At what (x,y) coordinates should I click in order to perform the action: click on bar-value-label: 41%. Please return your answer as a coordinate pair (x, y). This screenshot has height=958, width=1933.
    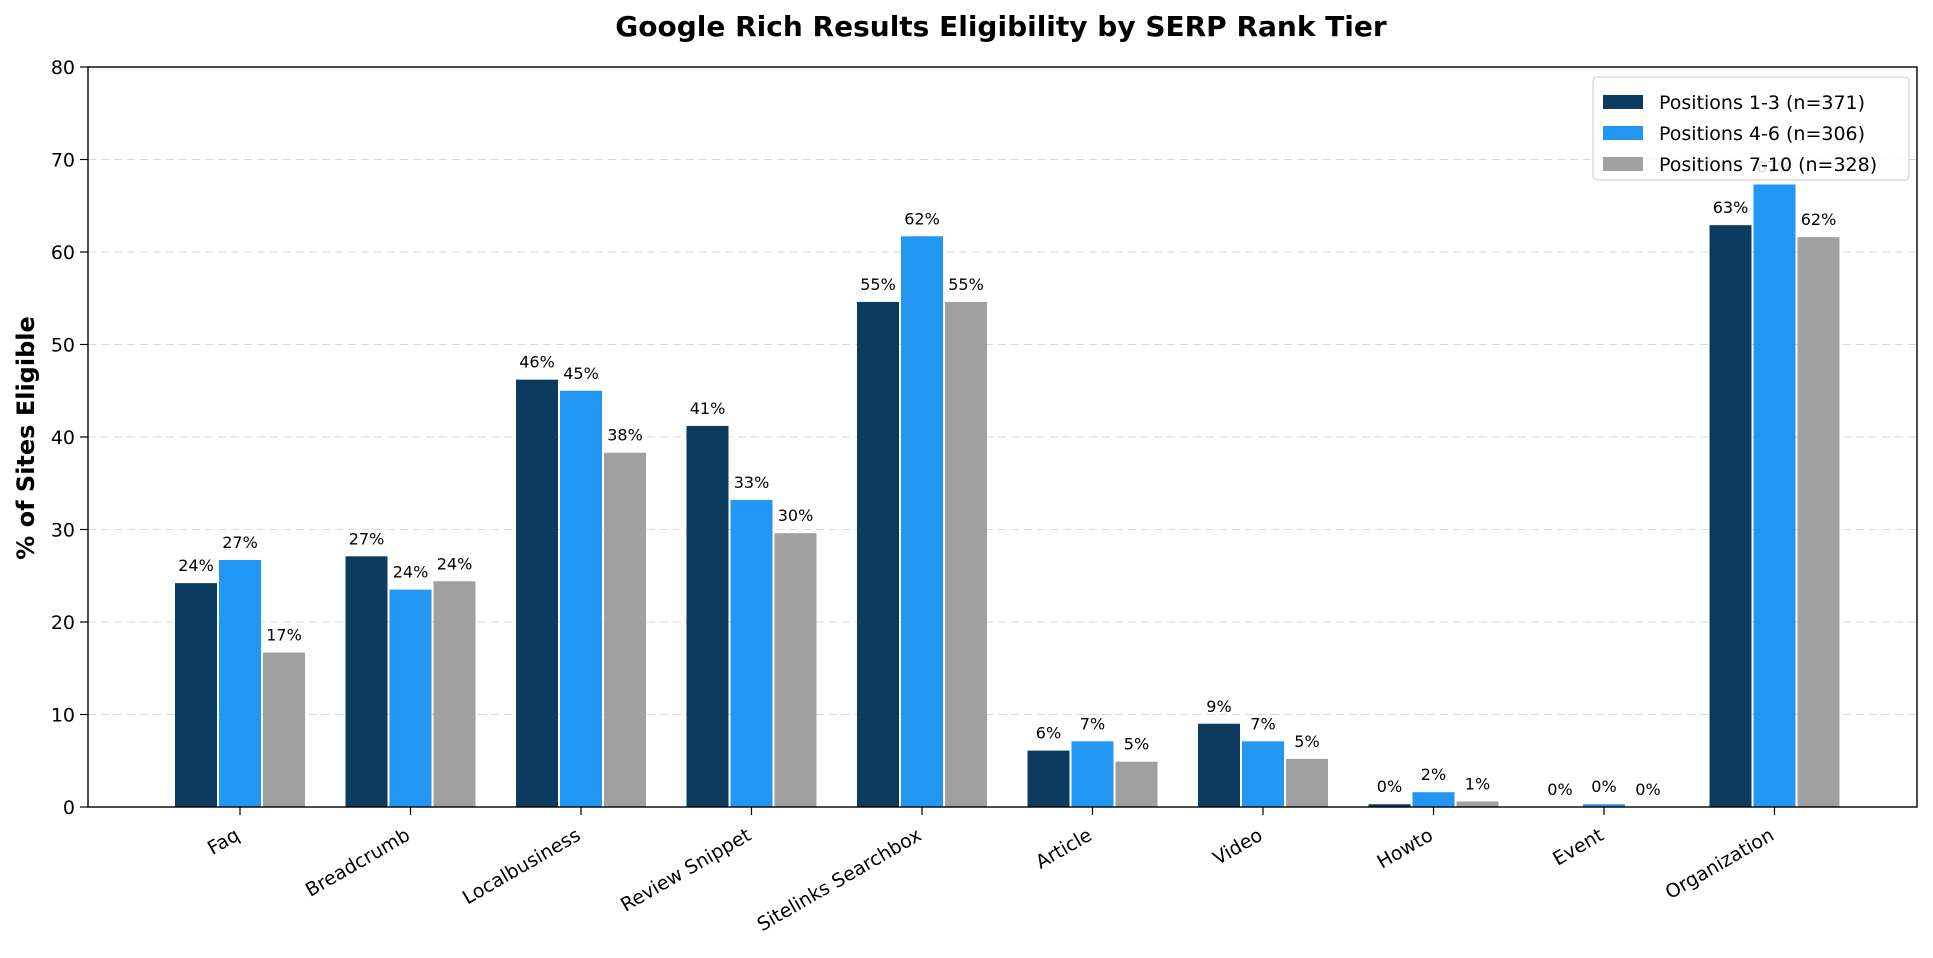
    Looking at the image, I should click on (708, 408).